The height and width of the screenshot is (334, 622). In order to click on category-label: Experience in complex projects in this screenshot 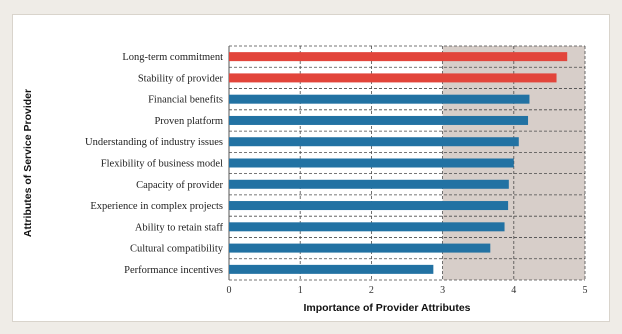, I will do `click(156, 206)`.